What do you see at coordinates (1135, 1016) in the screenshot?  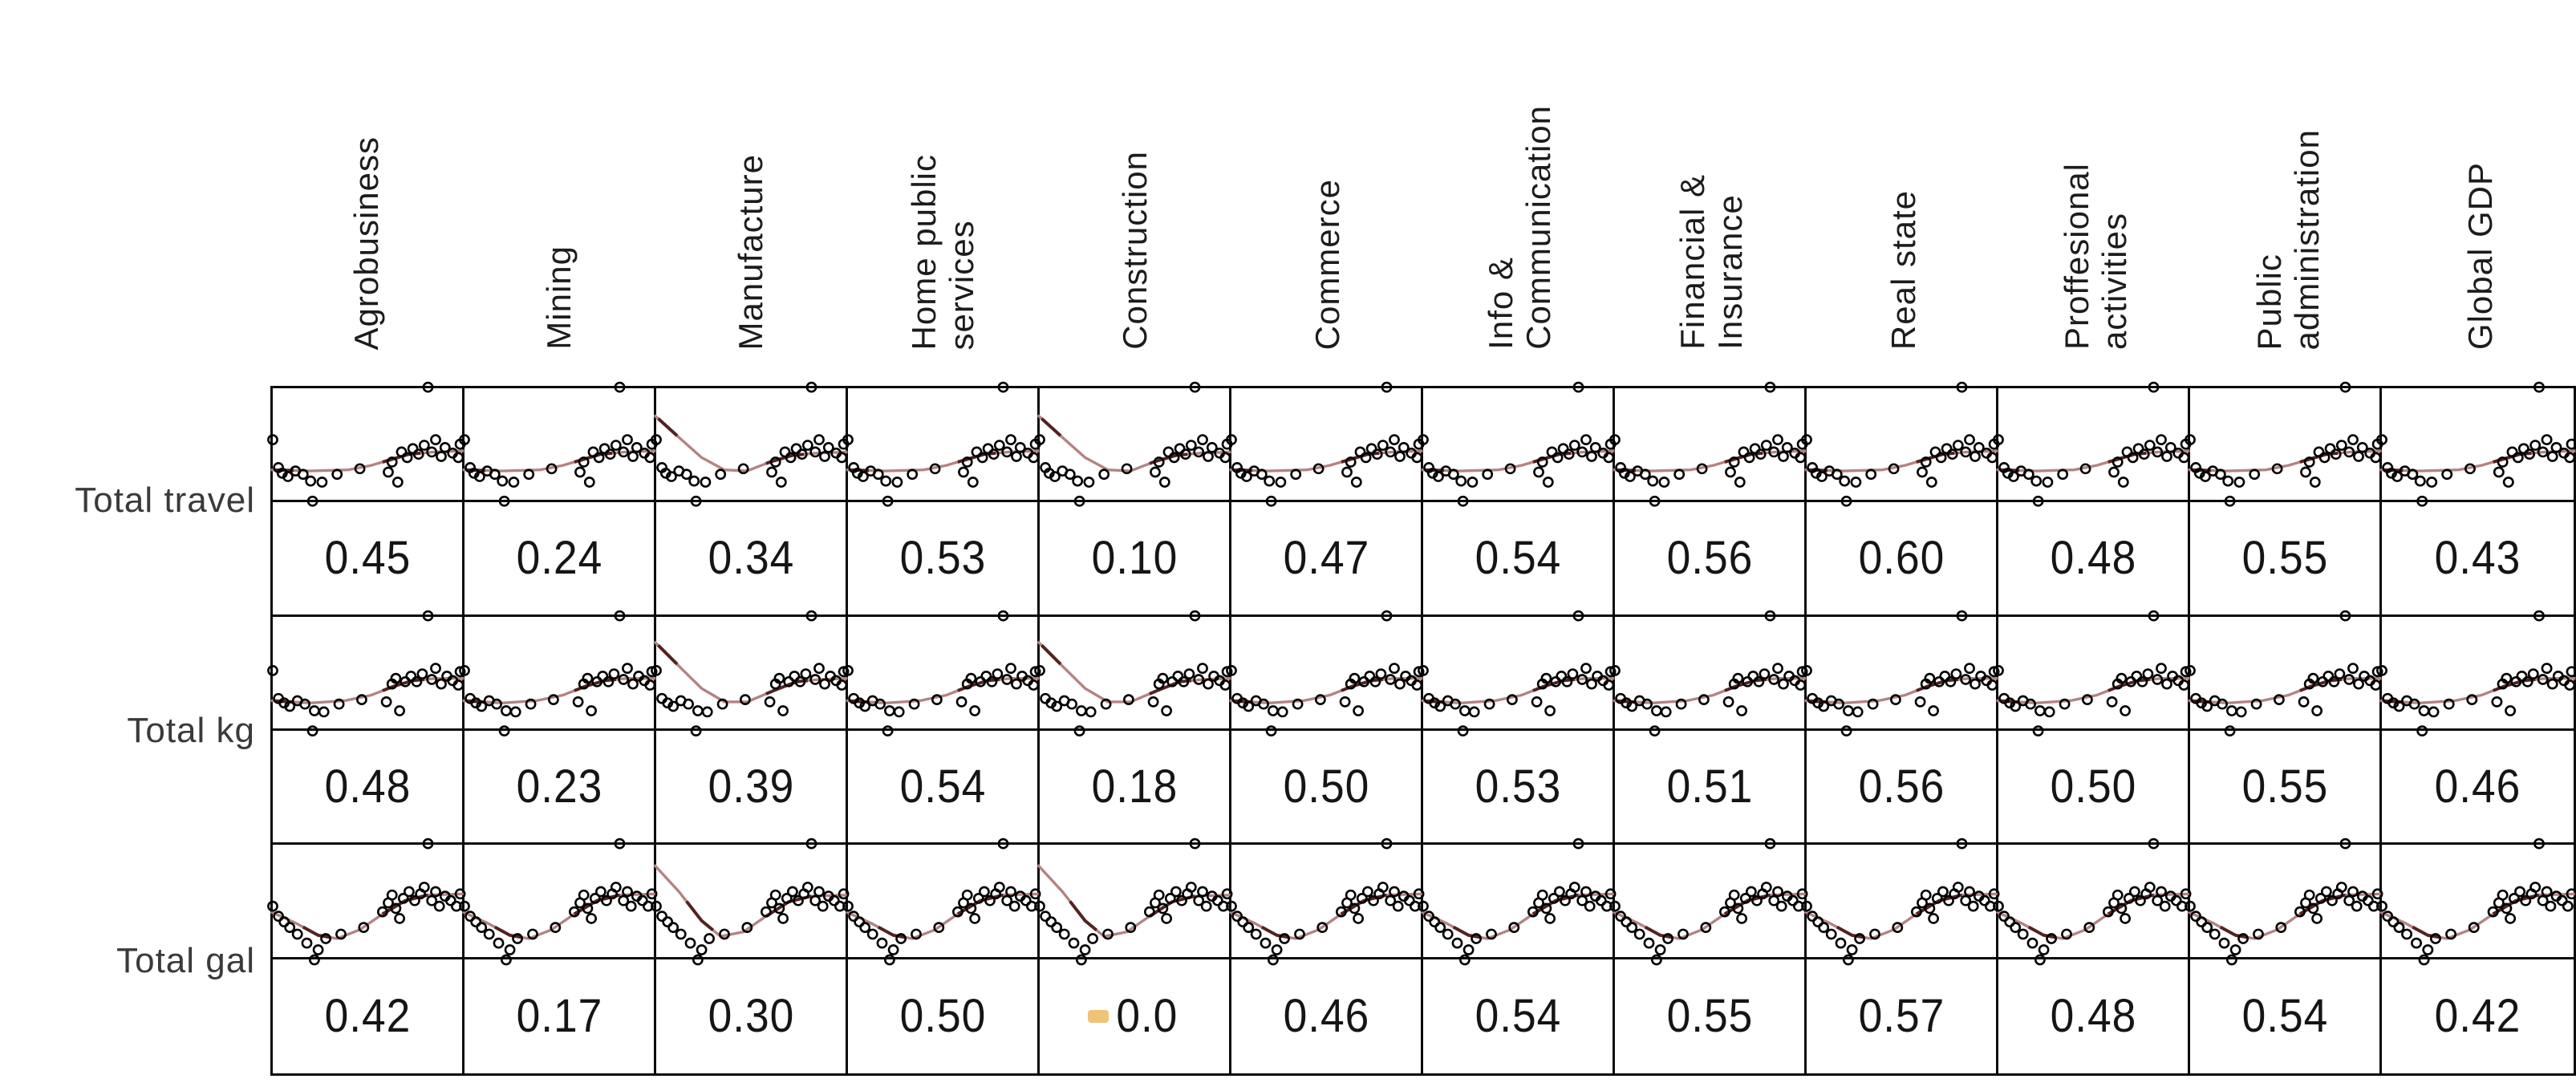 I see `correlation-cell-gal-col5: 0.0` at bounding box center [1135, 1016].